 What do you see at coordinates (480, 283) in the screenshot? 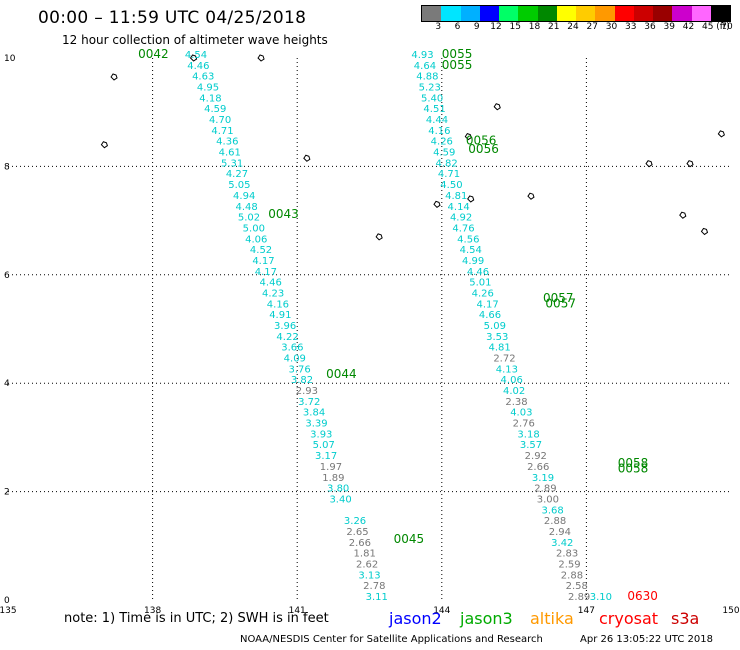
I see `swh-value: 5.01` at bounding box center [480, 283].